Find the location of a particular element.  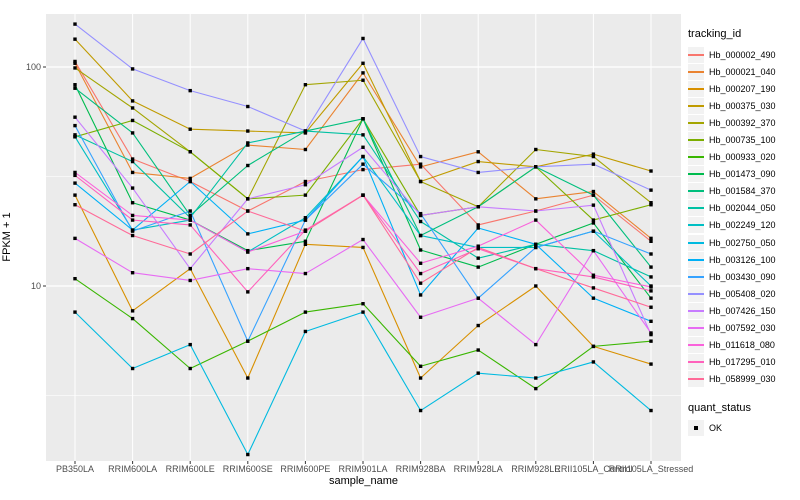

legend-item-label: Hb_017295_010 is located at coordinates (742, 362).